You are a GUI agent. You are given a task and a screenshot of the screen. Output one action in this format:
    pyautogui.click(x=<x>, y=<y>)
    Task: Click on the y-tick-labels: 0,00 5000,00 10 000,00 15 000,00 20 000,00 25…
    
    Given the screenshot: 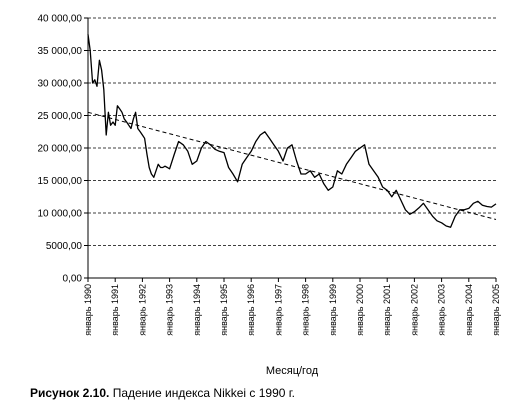 What is the action you would take?
    pyautogui.click(x=63, y=149)
    